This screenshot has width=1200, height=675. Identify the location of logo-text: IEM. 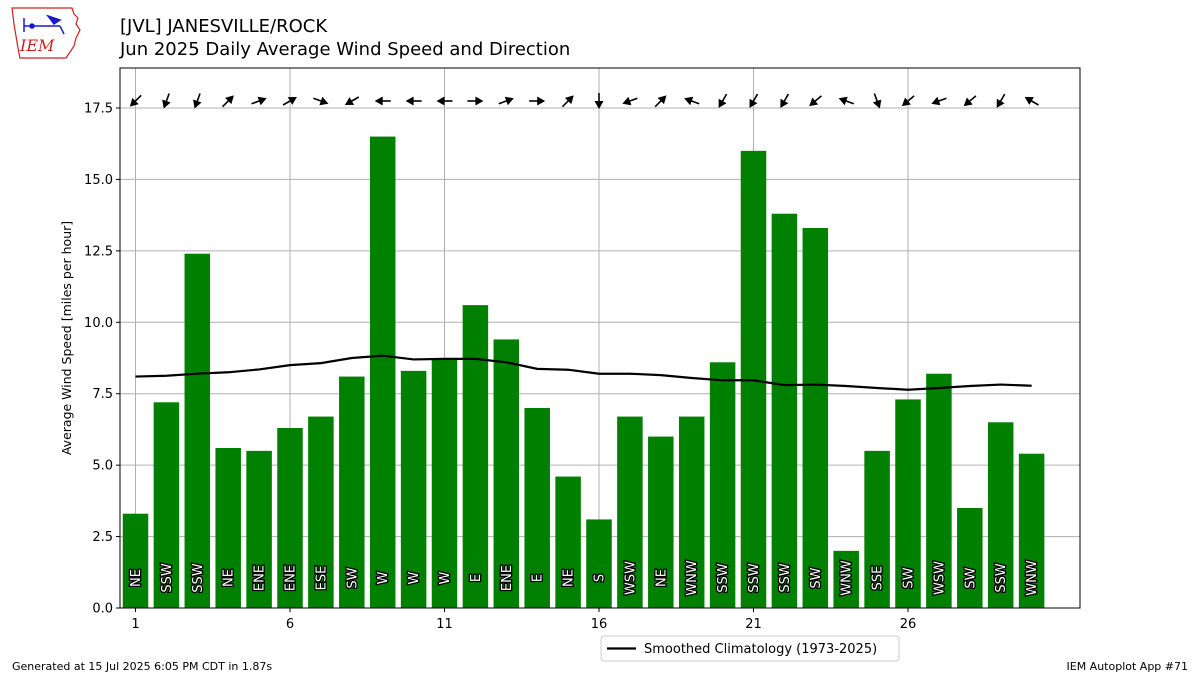
(37, 45).